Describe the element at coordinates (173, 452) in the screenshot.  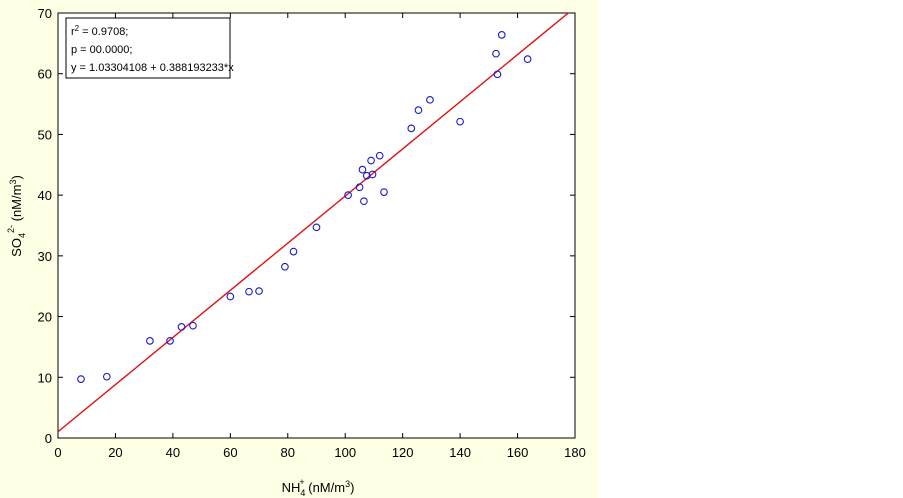
I see `x-tick-label: 40` at that location.